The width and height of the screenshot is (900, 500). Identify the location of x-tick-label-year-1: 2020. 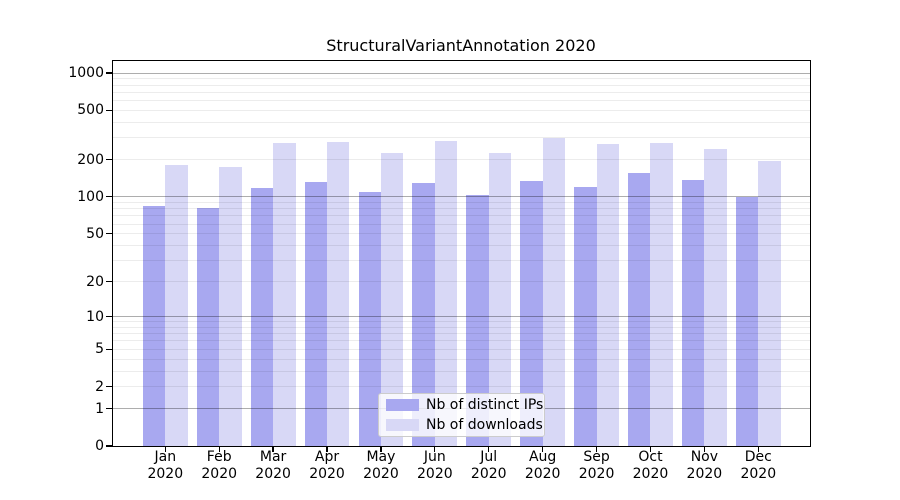
(219, 474).